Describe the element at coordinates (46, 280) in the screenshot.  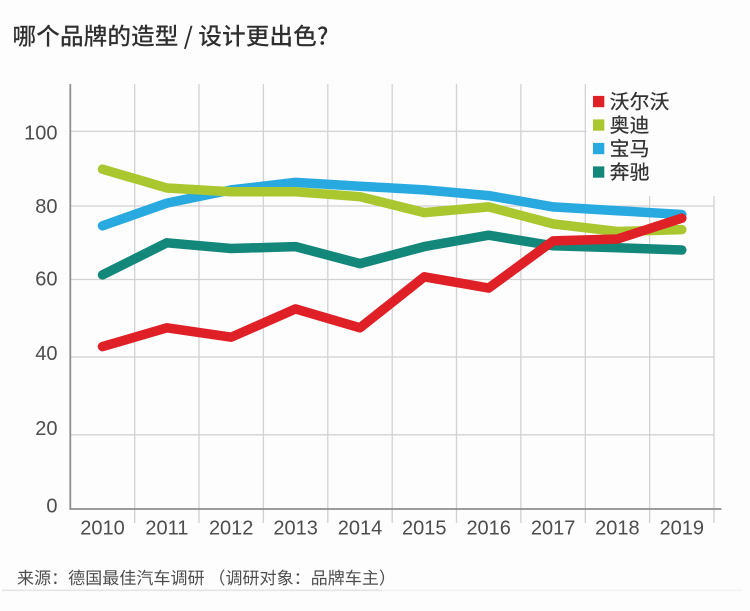
I see `svg-text: 60` at that location.